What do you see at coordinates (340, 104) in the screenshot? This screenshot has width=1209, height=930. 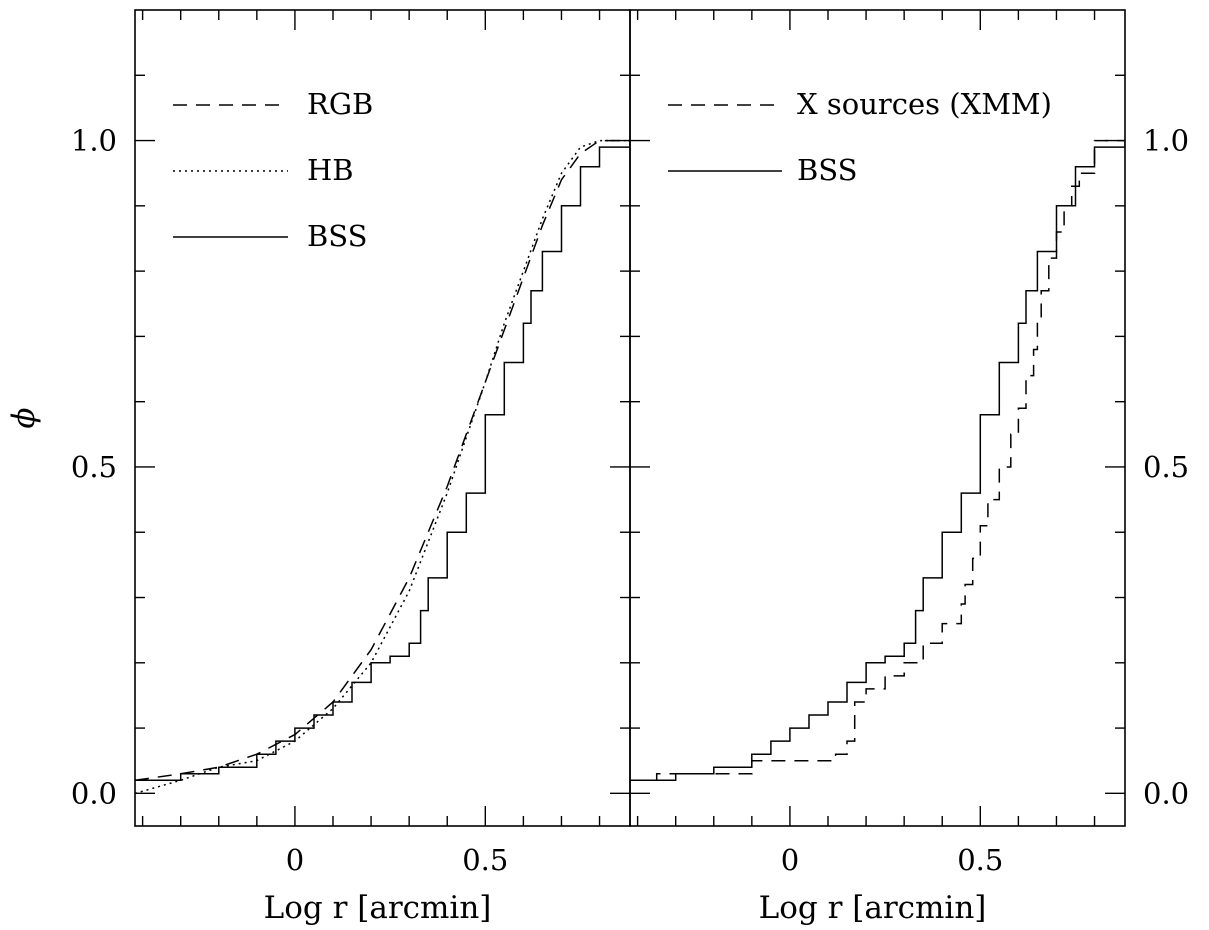 I see `legend-label: RGB` at bounding box center [340, 104].